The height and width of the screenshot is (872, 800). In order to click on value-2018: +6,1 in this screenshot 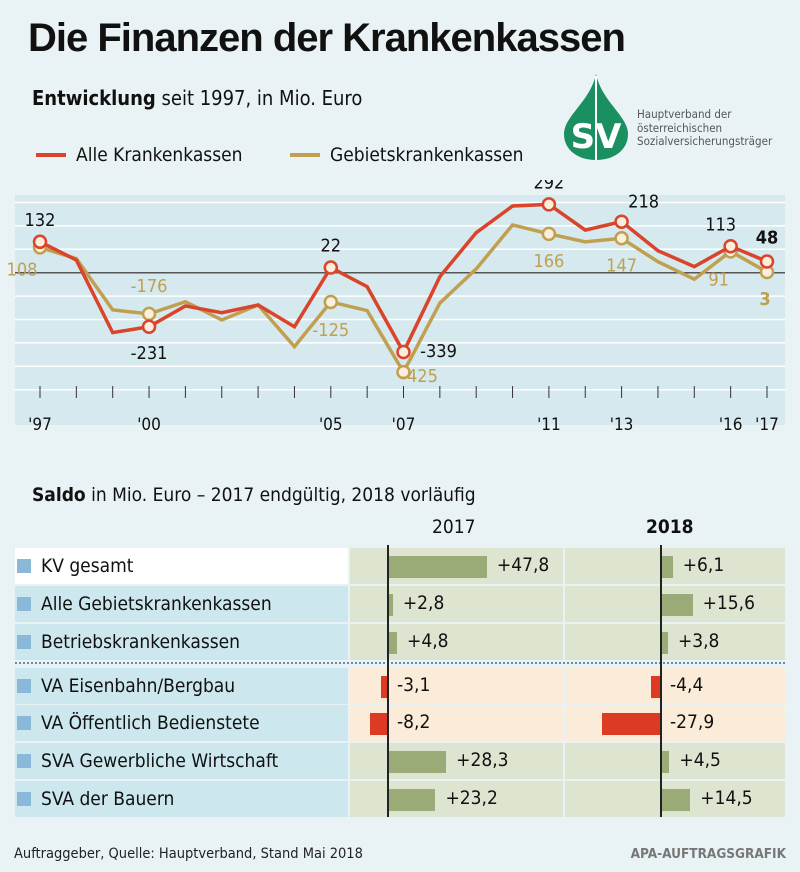, I will do `click(703, 565)`.